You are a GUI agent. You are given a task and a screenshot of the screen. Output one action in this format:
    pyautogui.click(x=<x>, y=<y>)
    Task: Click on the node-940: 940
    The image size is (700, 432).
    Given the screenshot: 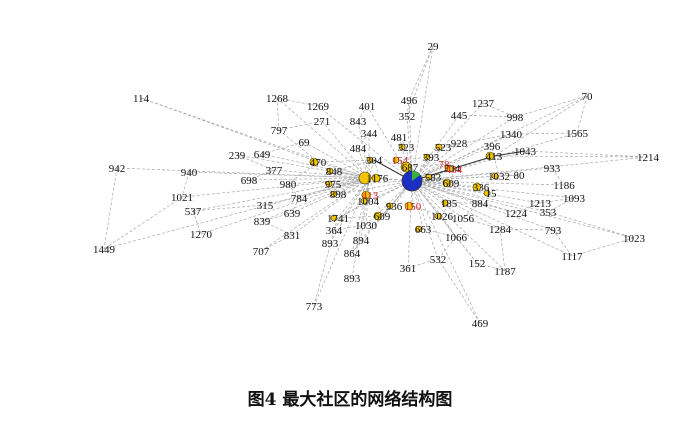 What is the action you would take?
    pyautogui.click(x=189, y=173)
    